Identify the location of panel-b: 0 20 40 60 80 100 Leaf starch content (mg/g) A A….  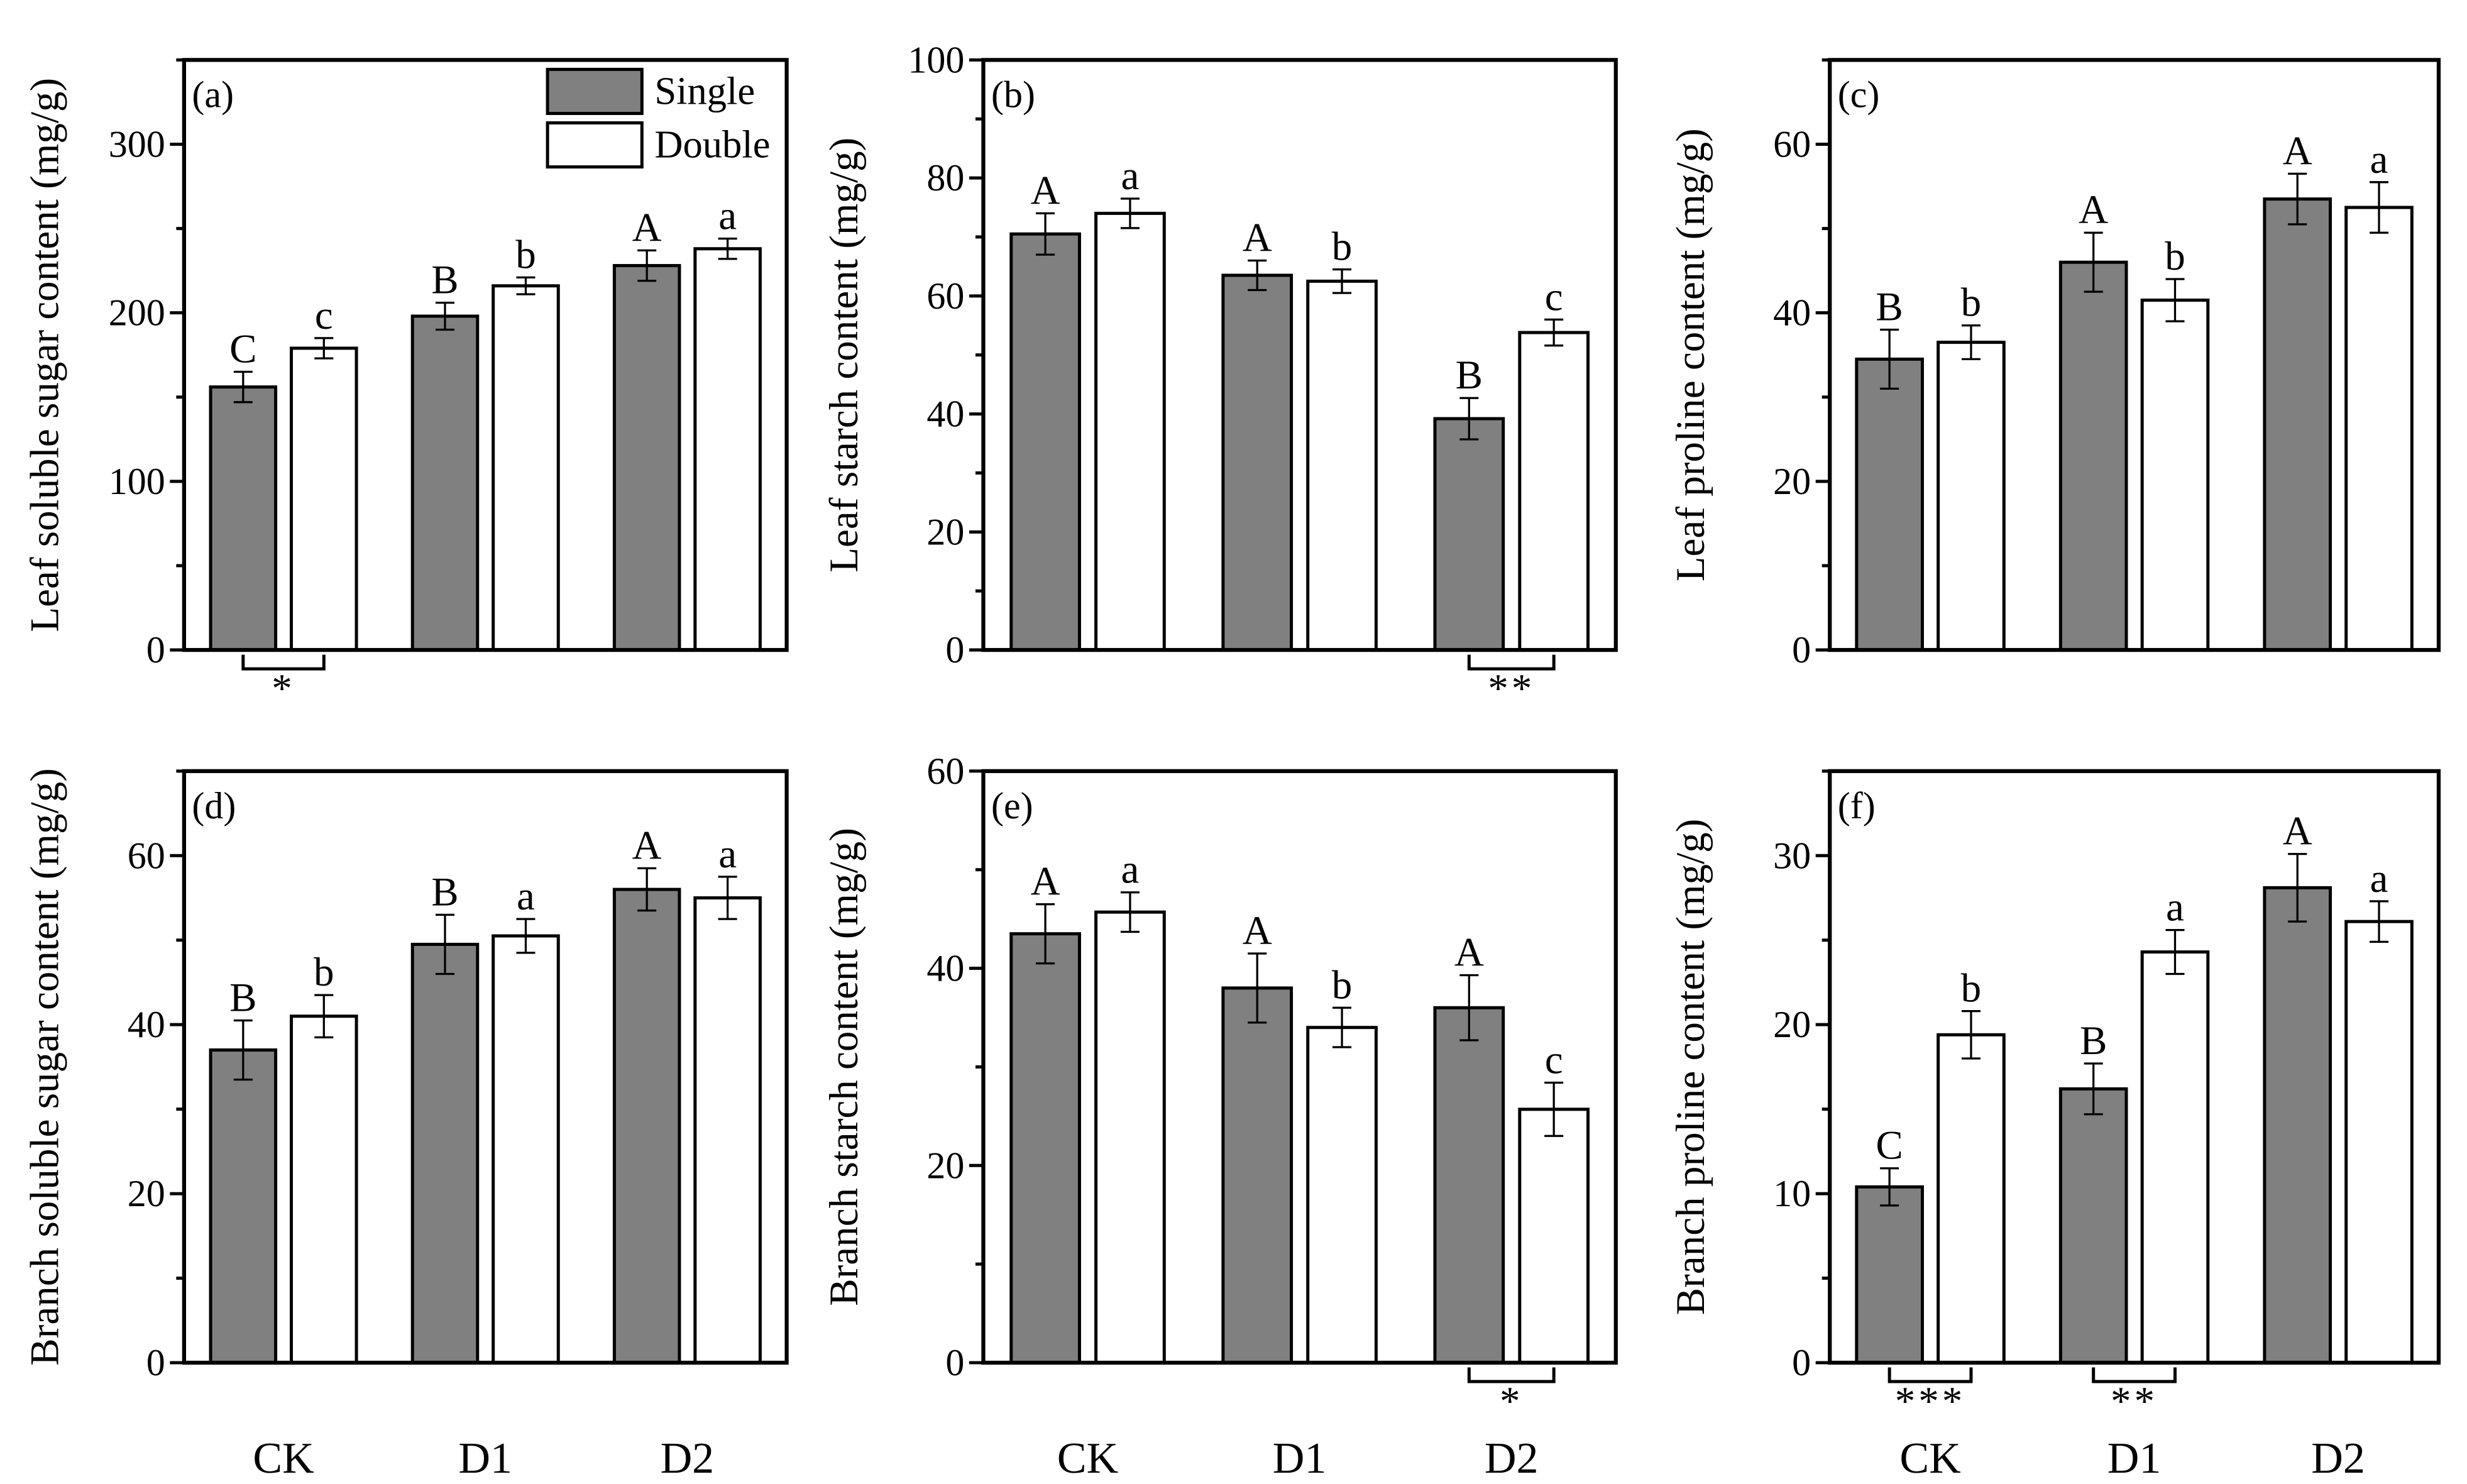
(1219, 375).